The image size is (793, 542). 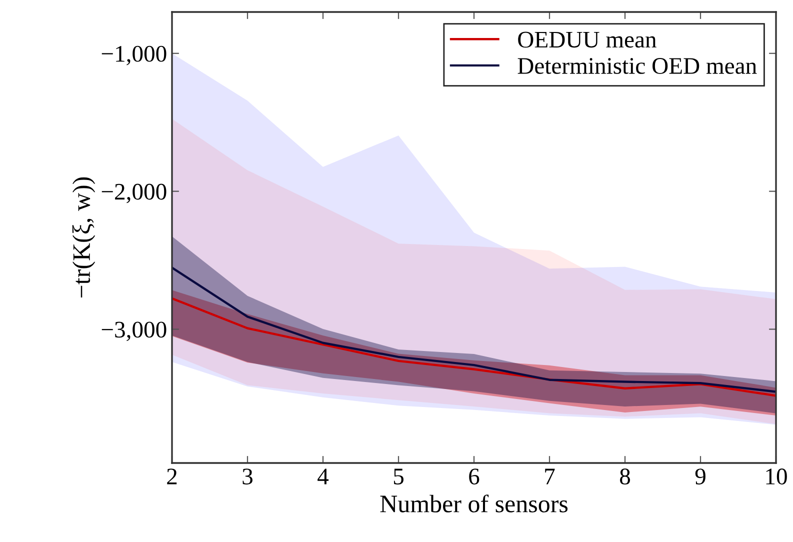 I want to click on y-tick-label: −1,000, so click(x=134, y=56).